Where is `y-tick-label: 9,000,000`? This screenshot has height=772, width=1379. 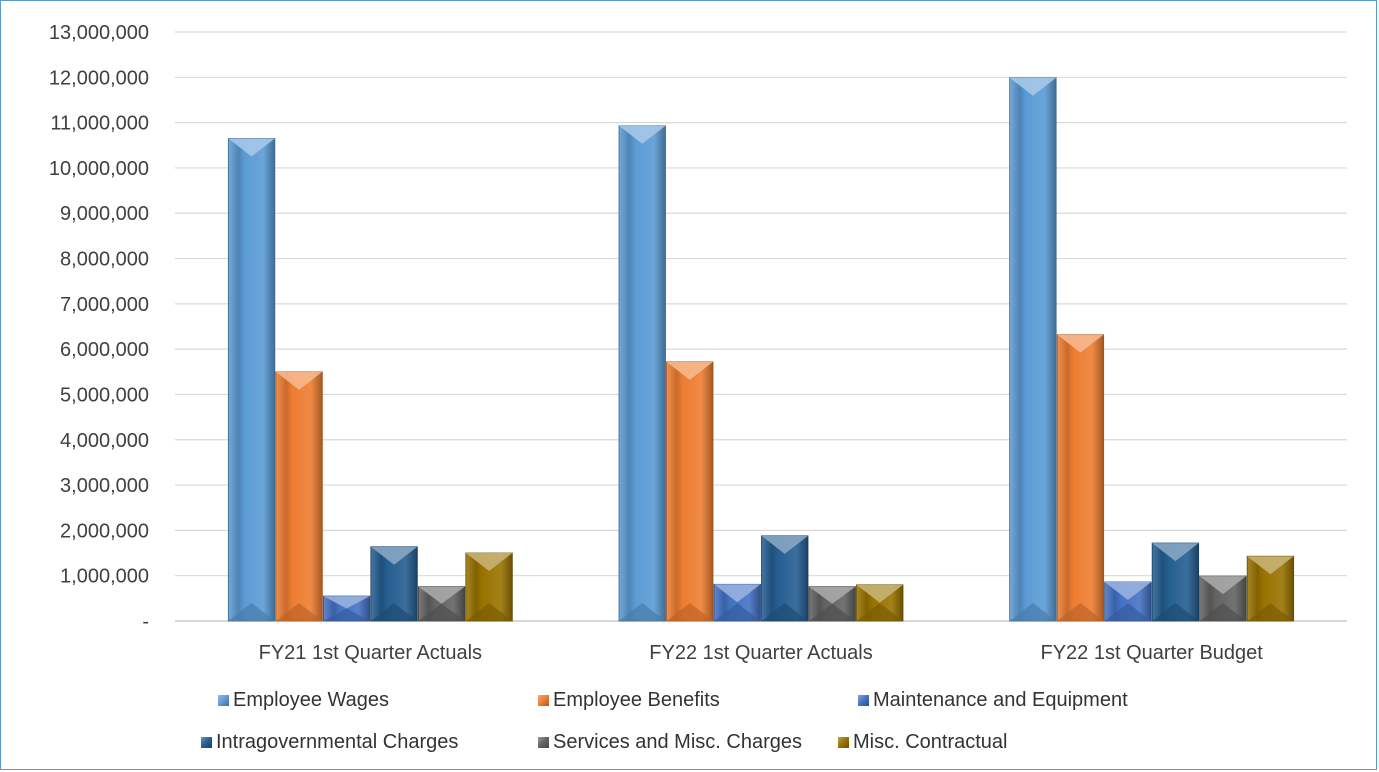
y-tick-label: 9,000,000 is located at coordinates (104, 214).